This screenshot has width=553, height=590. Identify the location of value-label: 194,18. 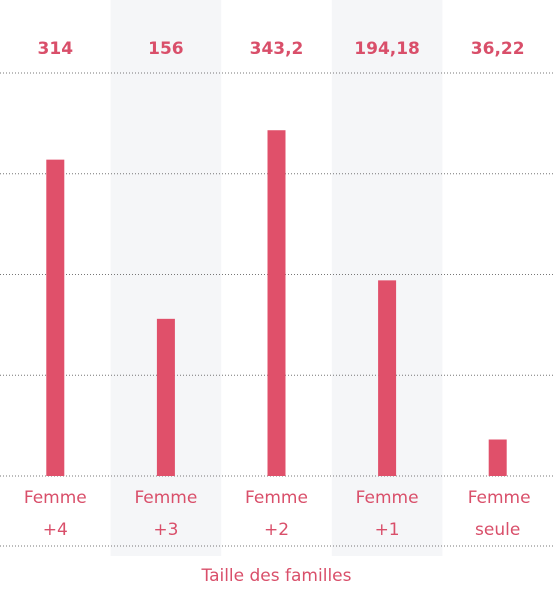
(387, 49).